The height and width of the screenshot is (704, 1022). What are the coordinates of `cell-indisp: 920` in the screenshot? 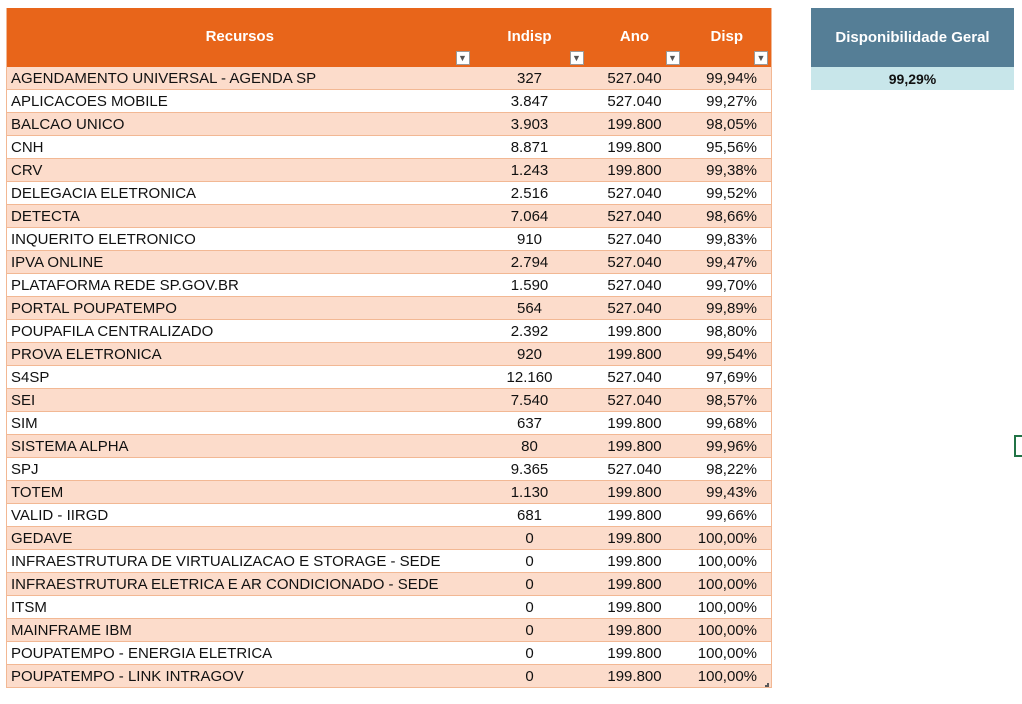 It's located at (529, 354).